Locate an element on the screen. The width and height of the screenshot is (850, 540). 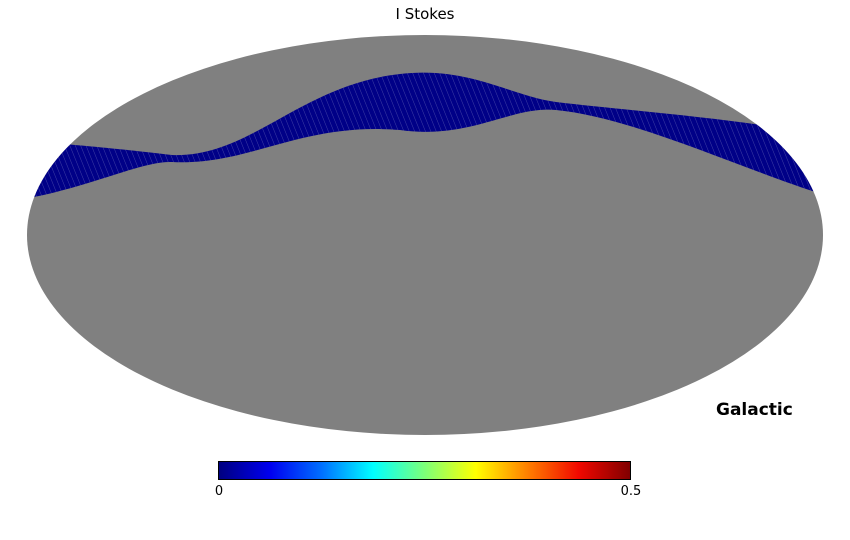
plot-title: I Stokes is located at coordinates (425, 14).